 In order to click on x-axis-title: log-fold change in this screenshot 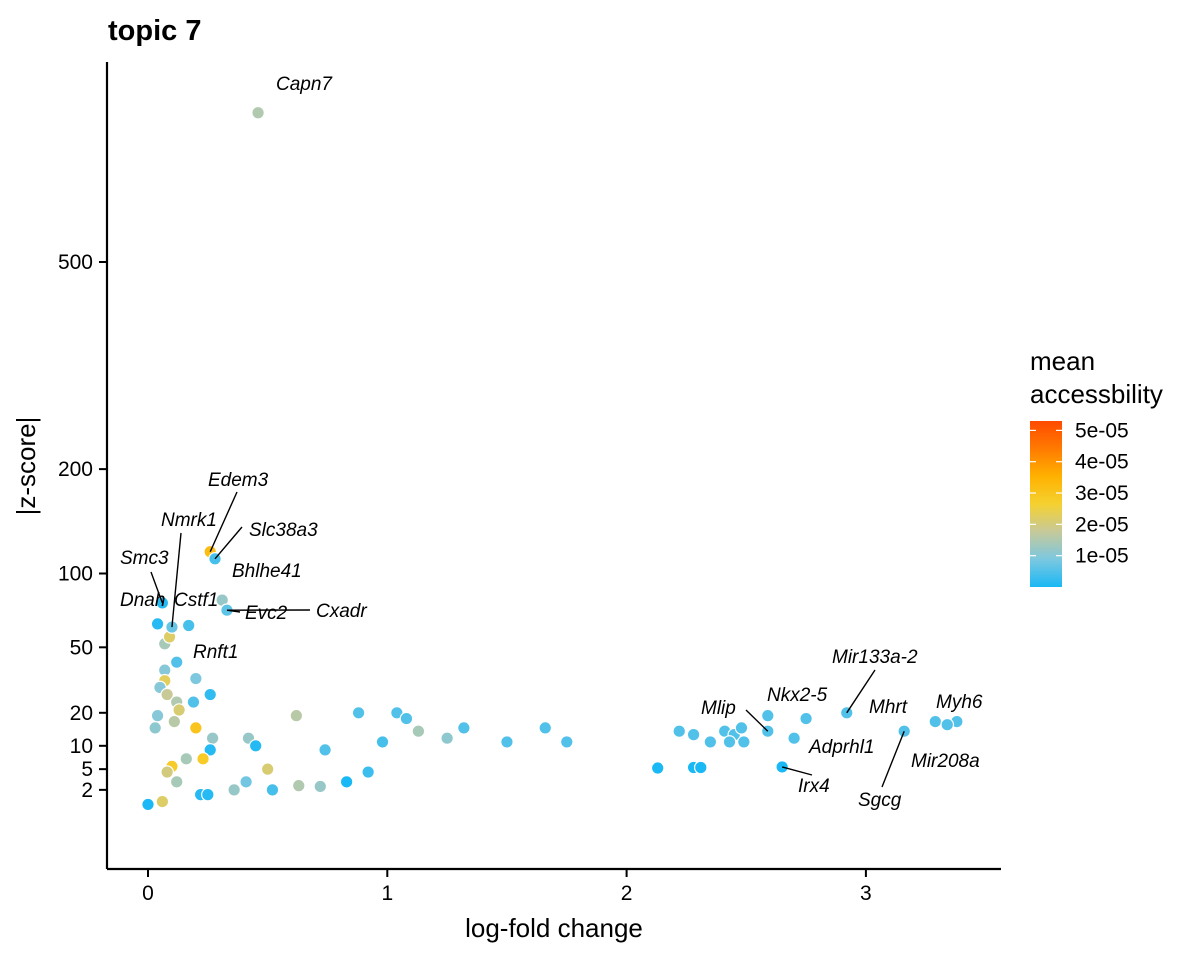, I will do `click(554, 928)`.